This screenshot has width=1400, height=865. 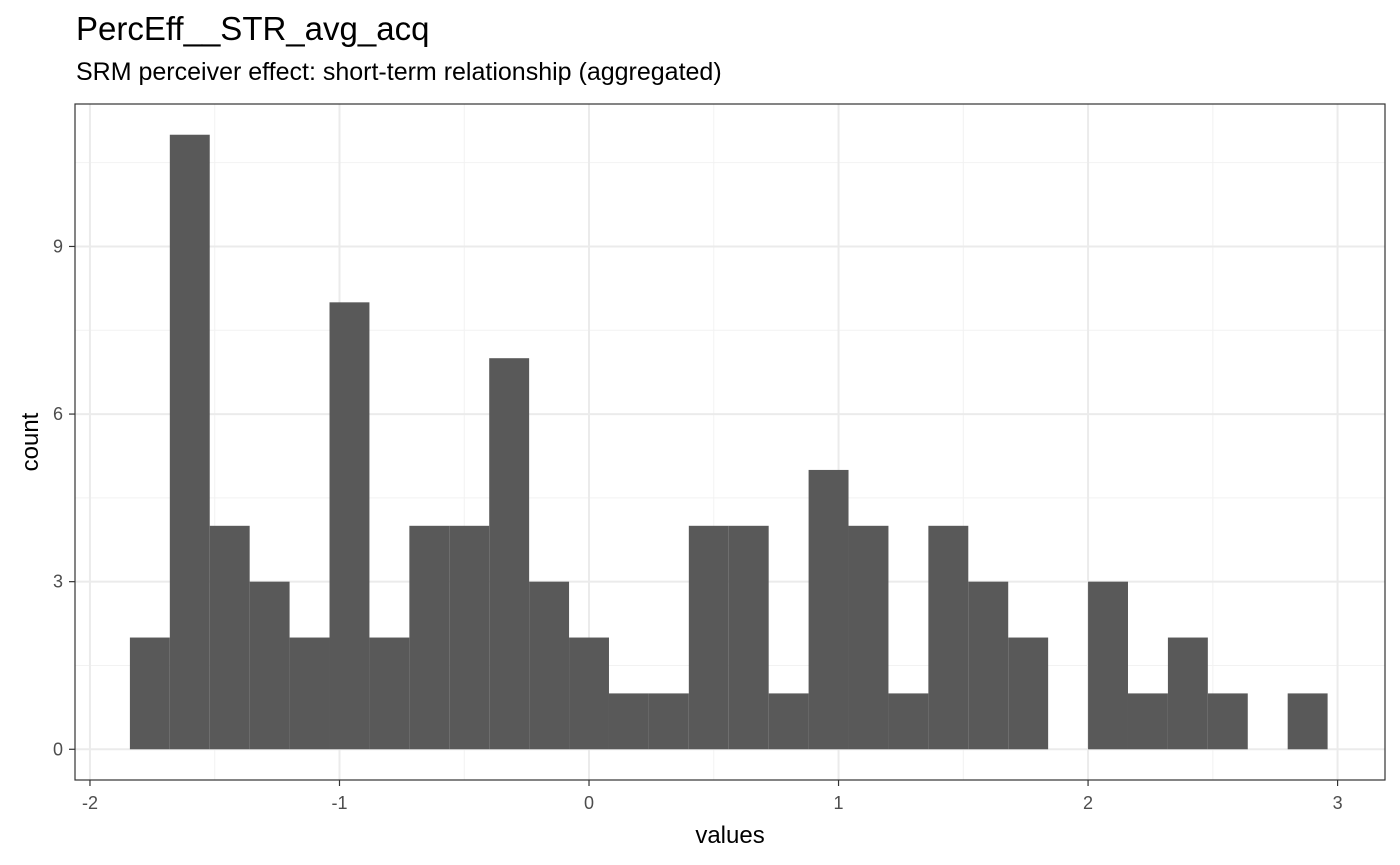 What do you see at coordinates (1088, 803) in the screenshot?
I see `x-tick-label: 2` at bounding box center [1088, 803].